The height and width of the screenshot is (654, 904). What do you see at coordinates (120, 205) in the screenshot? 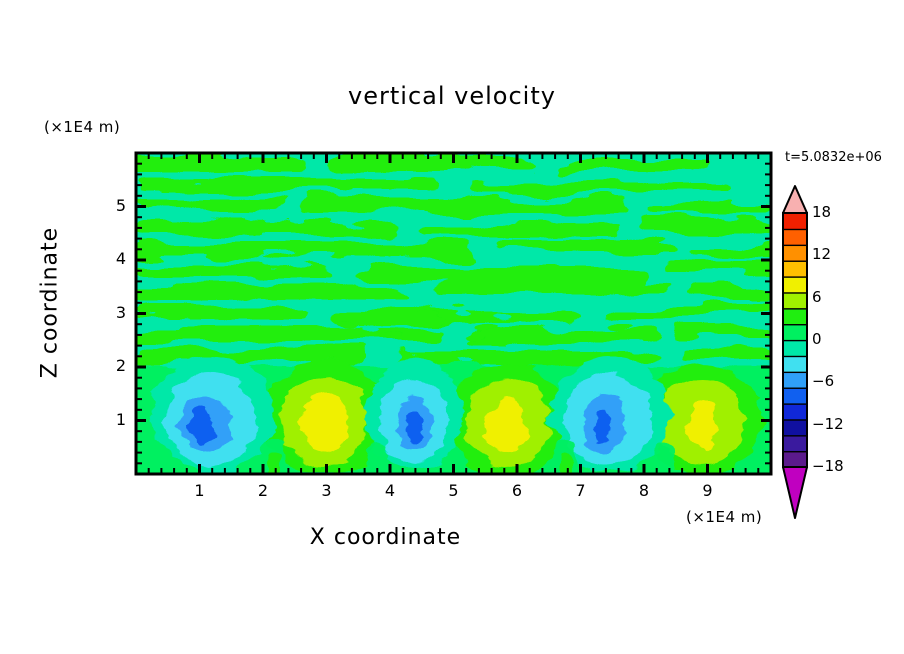
I see `y-tick-label: 5` at bounding box center [120, 205].